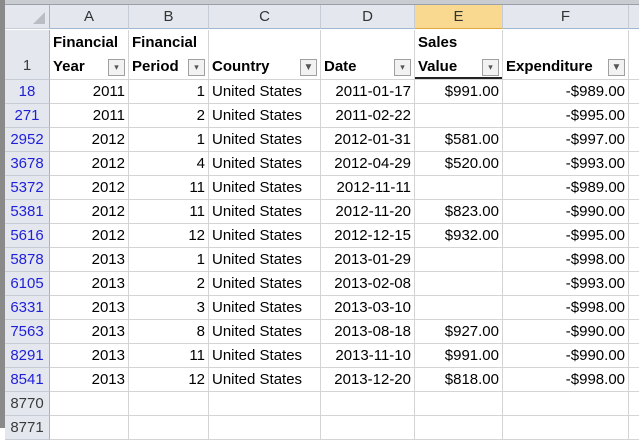 The image size is (639, 440). Describe the element at coordinates (368, 212) in the screenshot. I see `cell-d: 2012-11-20` at that location.